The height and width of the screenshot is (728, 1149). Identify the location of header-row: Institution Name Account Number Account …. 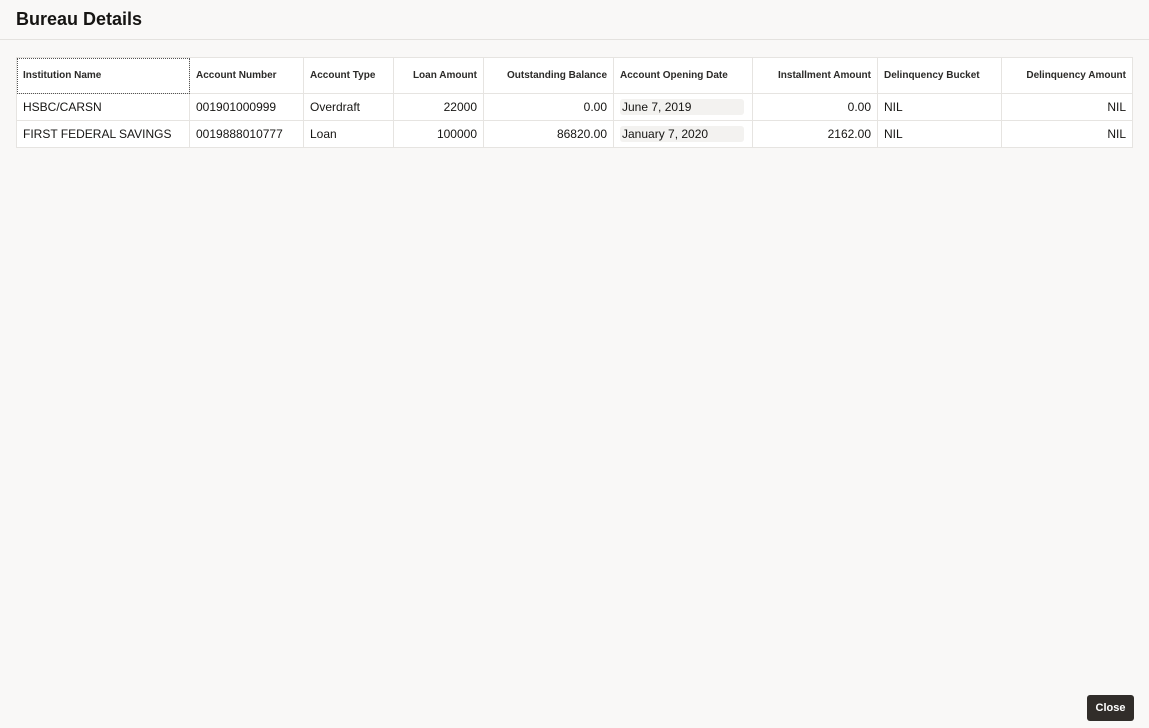
(574, 75).